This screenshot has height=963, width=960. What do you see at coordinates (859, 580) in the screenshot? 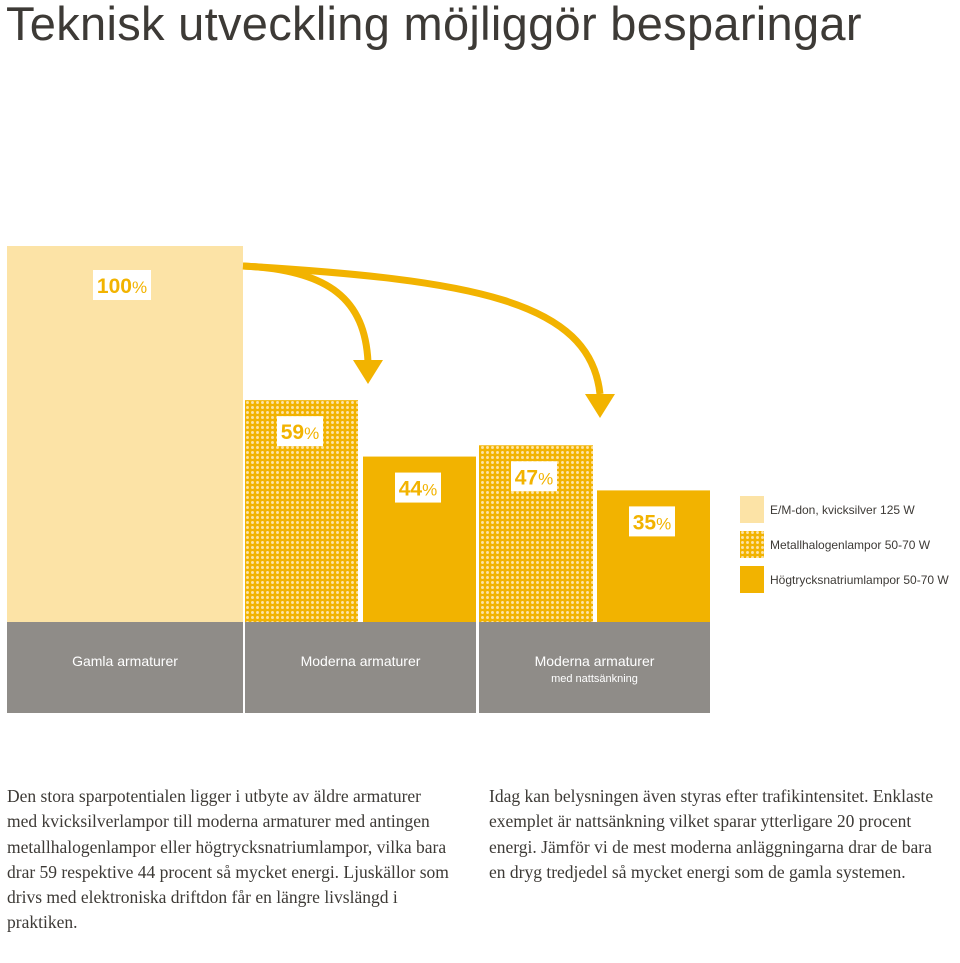
I see `legend-label: Högtrycksnatriumlampor 50-70 W` at bounding box center [859, 580].